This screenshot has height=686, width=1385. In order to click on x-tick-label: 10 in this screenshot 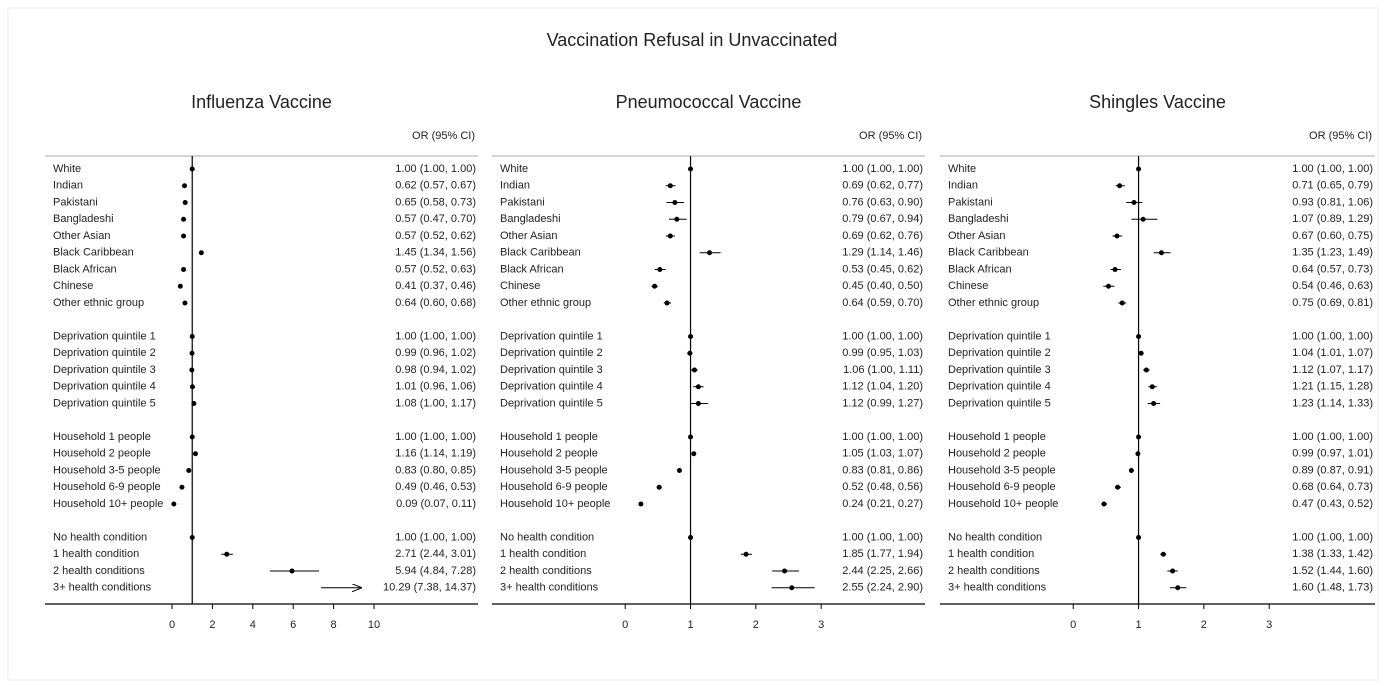, I will do `click(374, 625)`.